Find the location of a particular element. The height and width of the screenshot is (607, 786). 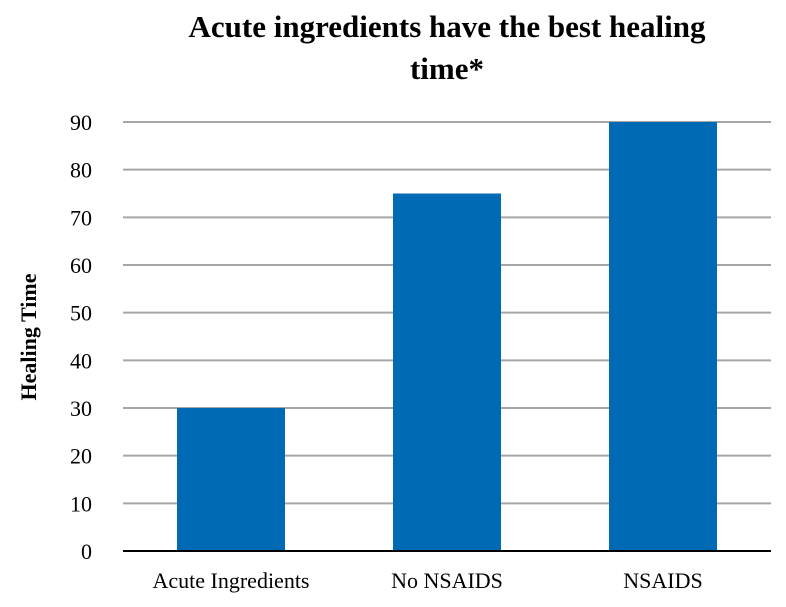

y-tick-label: 60 is located at coordinates (81, 265).